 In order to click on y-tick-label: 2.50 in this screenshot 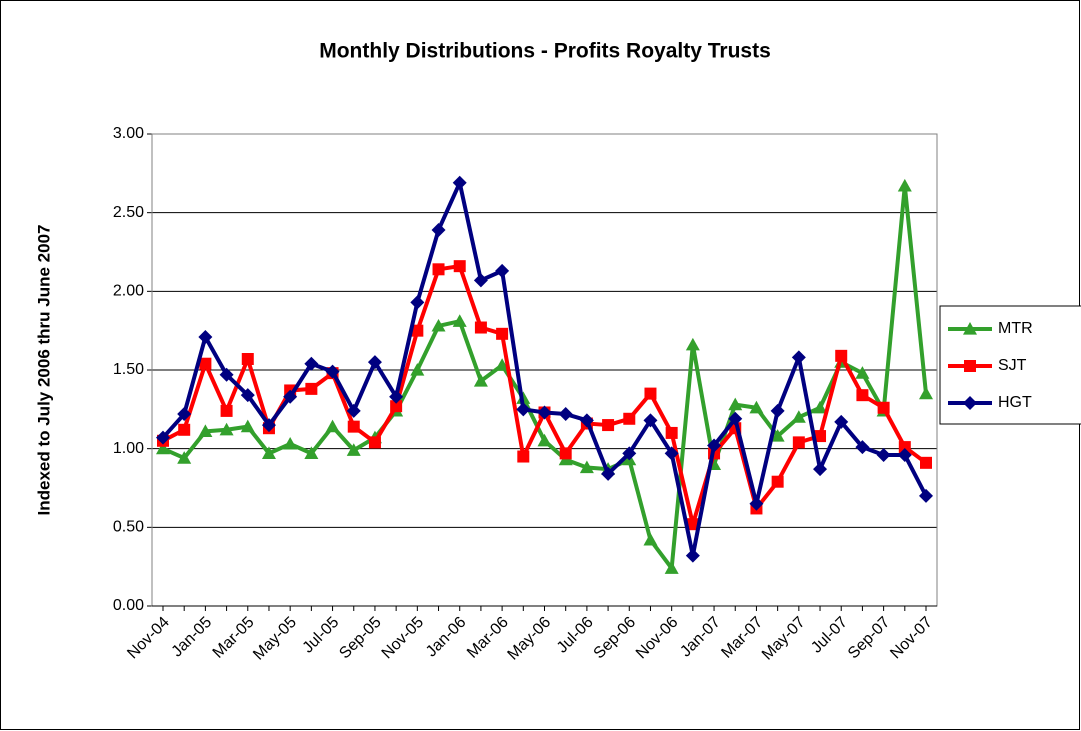, I will do `click(128, 212)`.